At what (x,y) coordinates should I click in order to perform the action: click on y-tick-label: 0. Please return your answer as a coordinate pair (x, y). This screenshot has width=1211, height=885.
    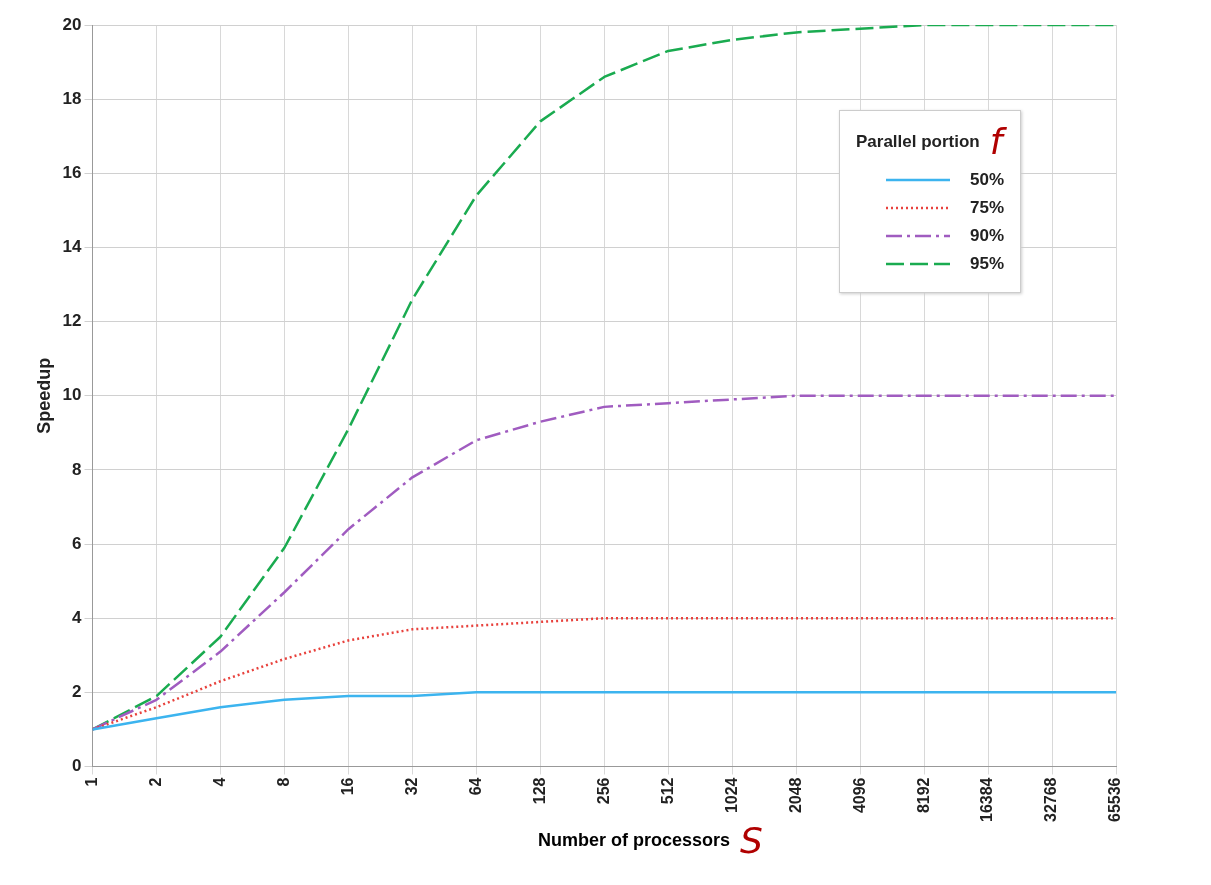
    Looking at the image, I should click on (77, 766).